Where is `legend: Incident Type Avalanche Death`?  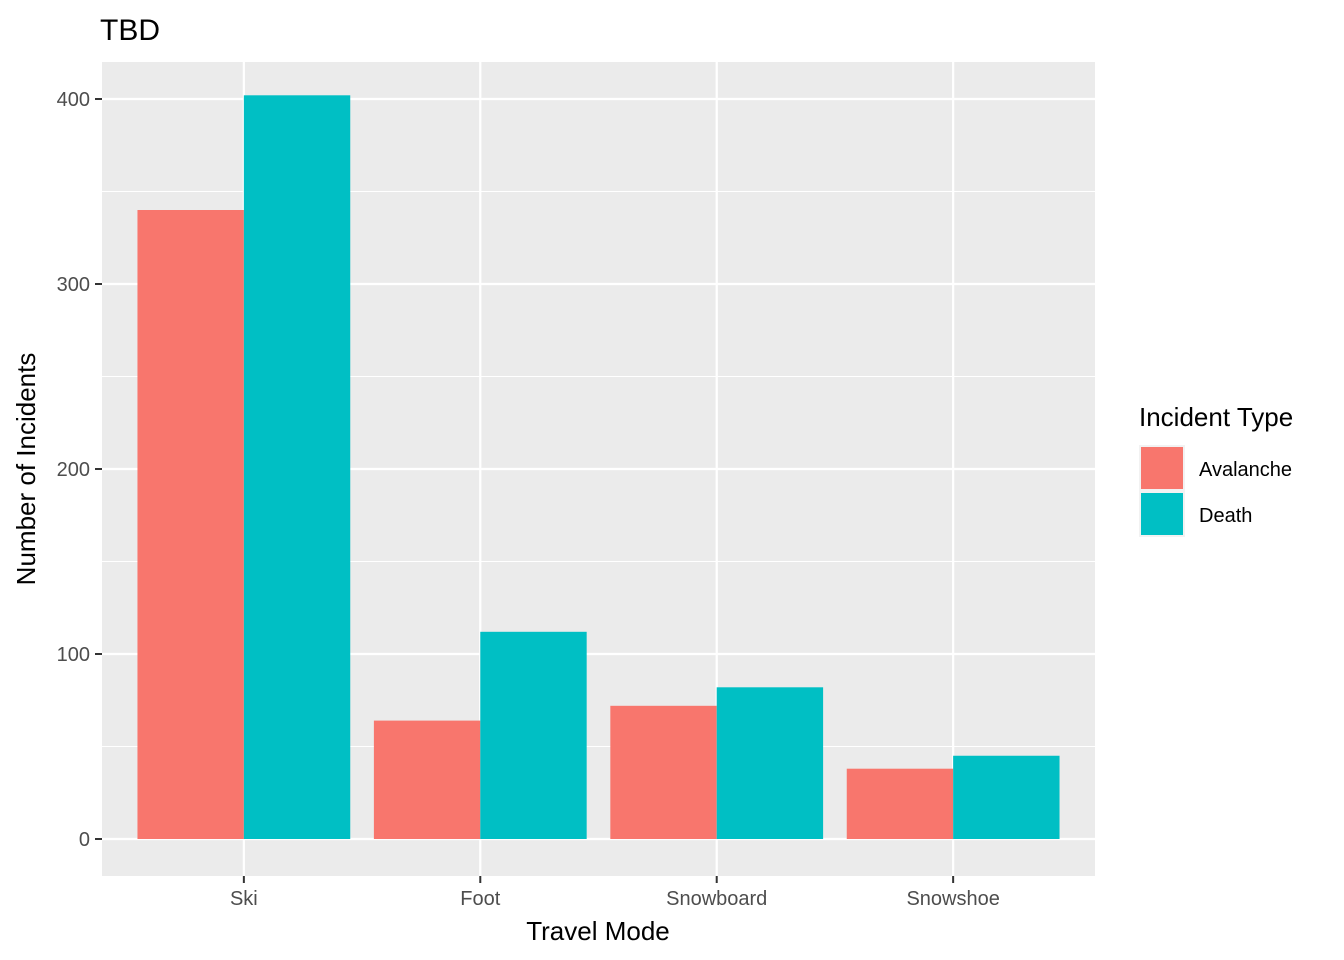 legend: Incident Type Avalanche Death is located at coordinates (1216, 469).